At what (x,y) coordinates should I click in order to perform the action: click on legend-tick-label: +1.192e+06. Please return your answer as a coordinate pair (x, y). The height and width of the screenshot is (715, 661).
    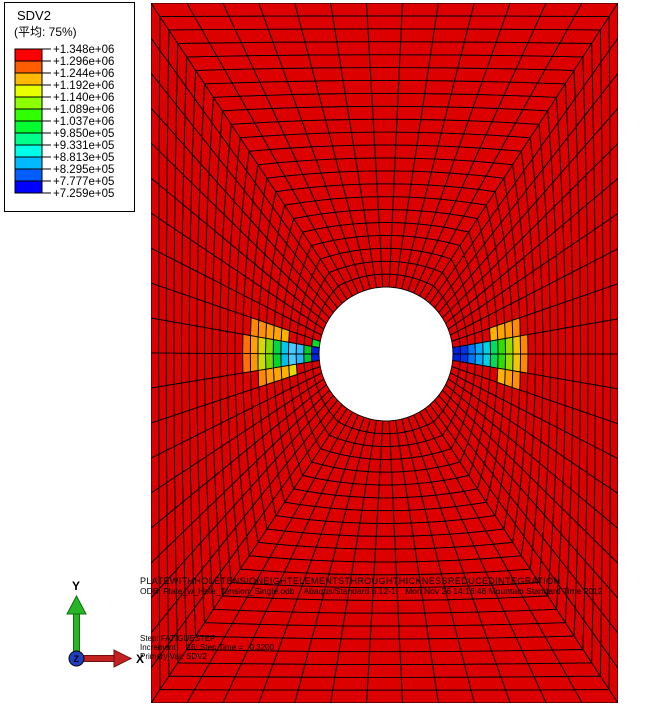
    Looking at the image, I should click on (83, 86).